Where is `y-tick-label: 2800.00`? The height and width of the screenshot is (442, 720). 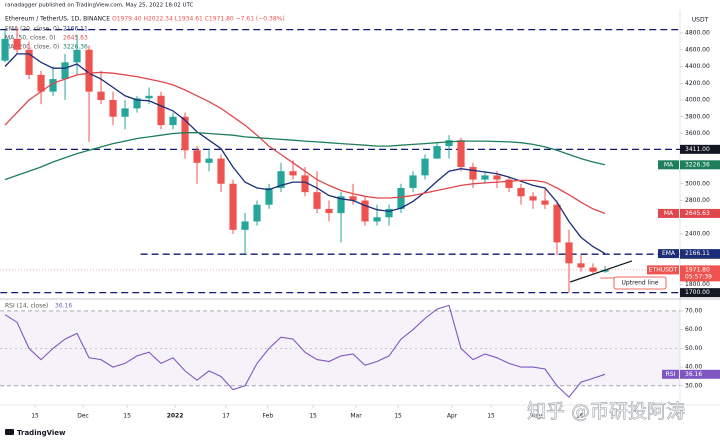
y-tick-label: 2800.00 is located at coordinates (697, 200).